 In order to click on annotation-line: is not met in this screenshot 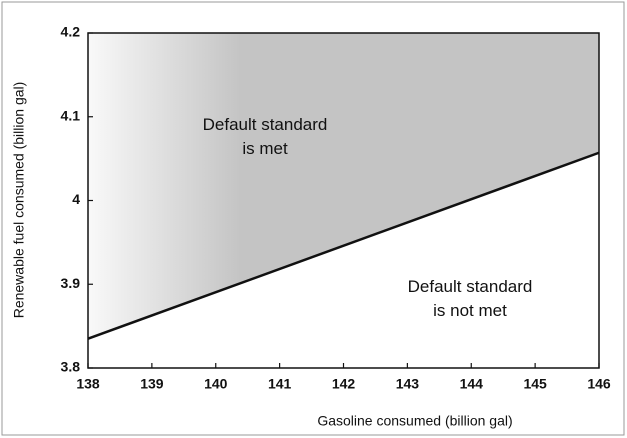, I will do `click(470, 310)`.